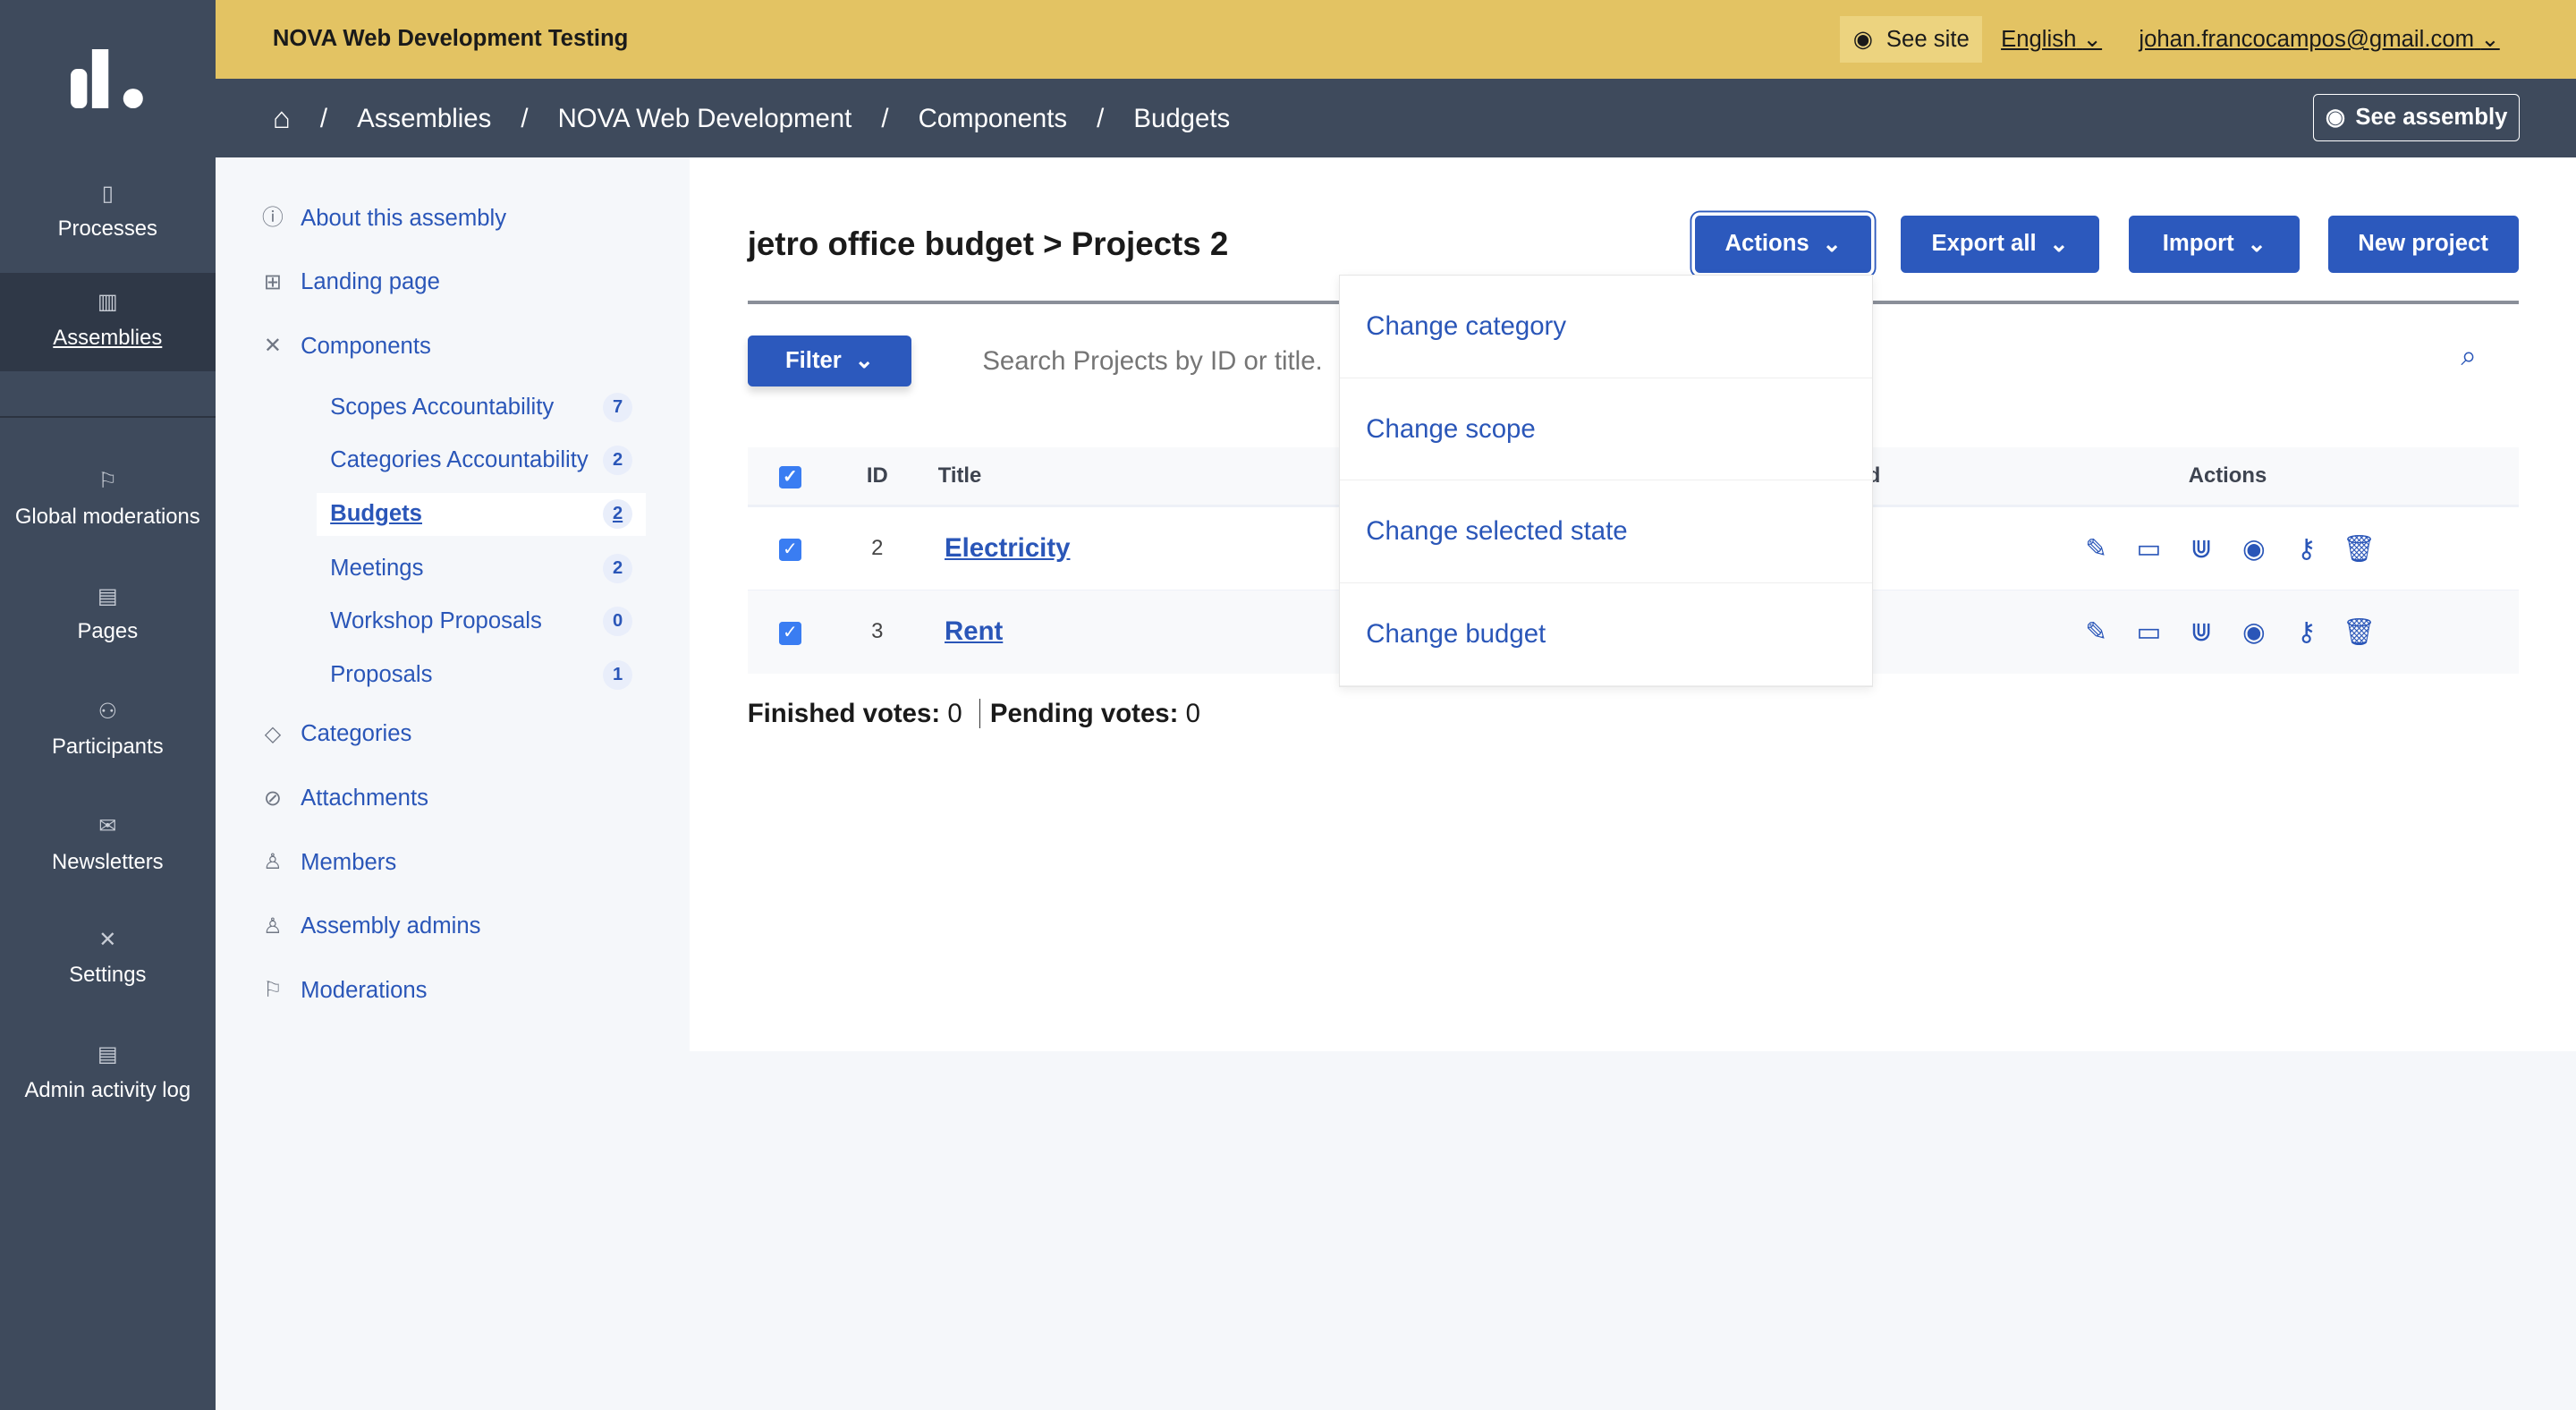 This screenshot has height=1410, width=2576. I want to click on sidebar-item-participants: ⚇ Participants, so click(107, 729).